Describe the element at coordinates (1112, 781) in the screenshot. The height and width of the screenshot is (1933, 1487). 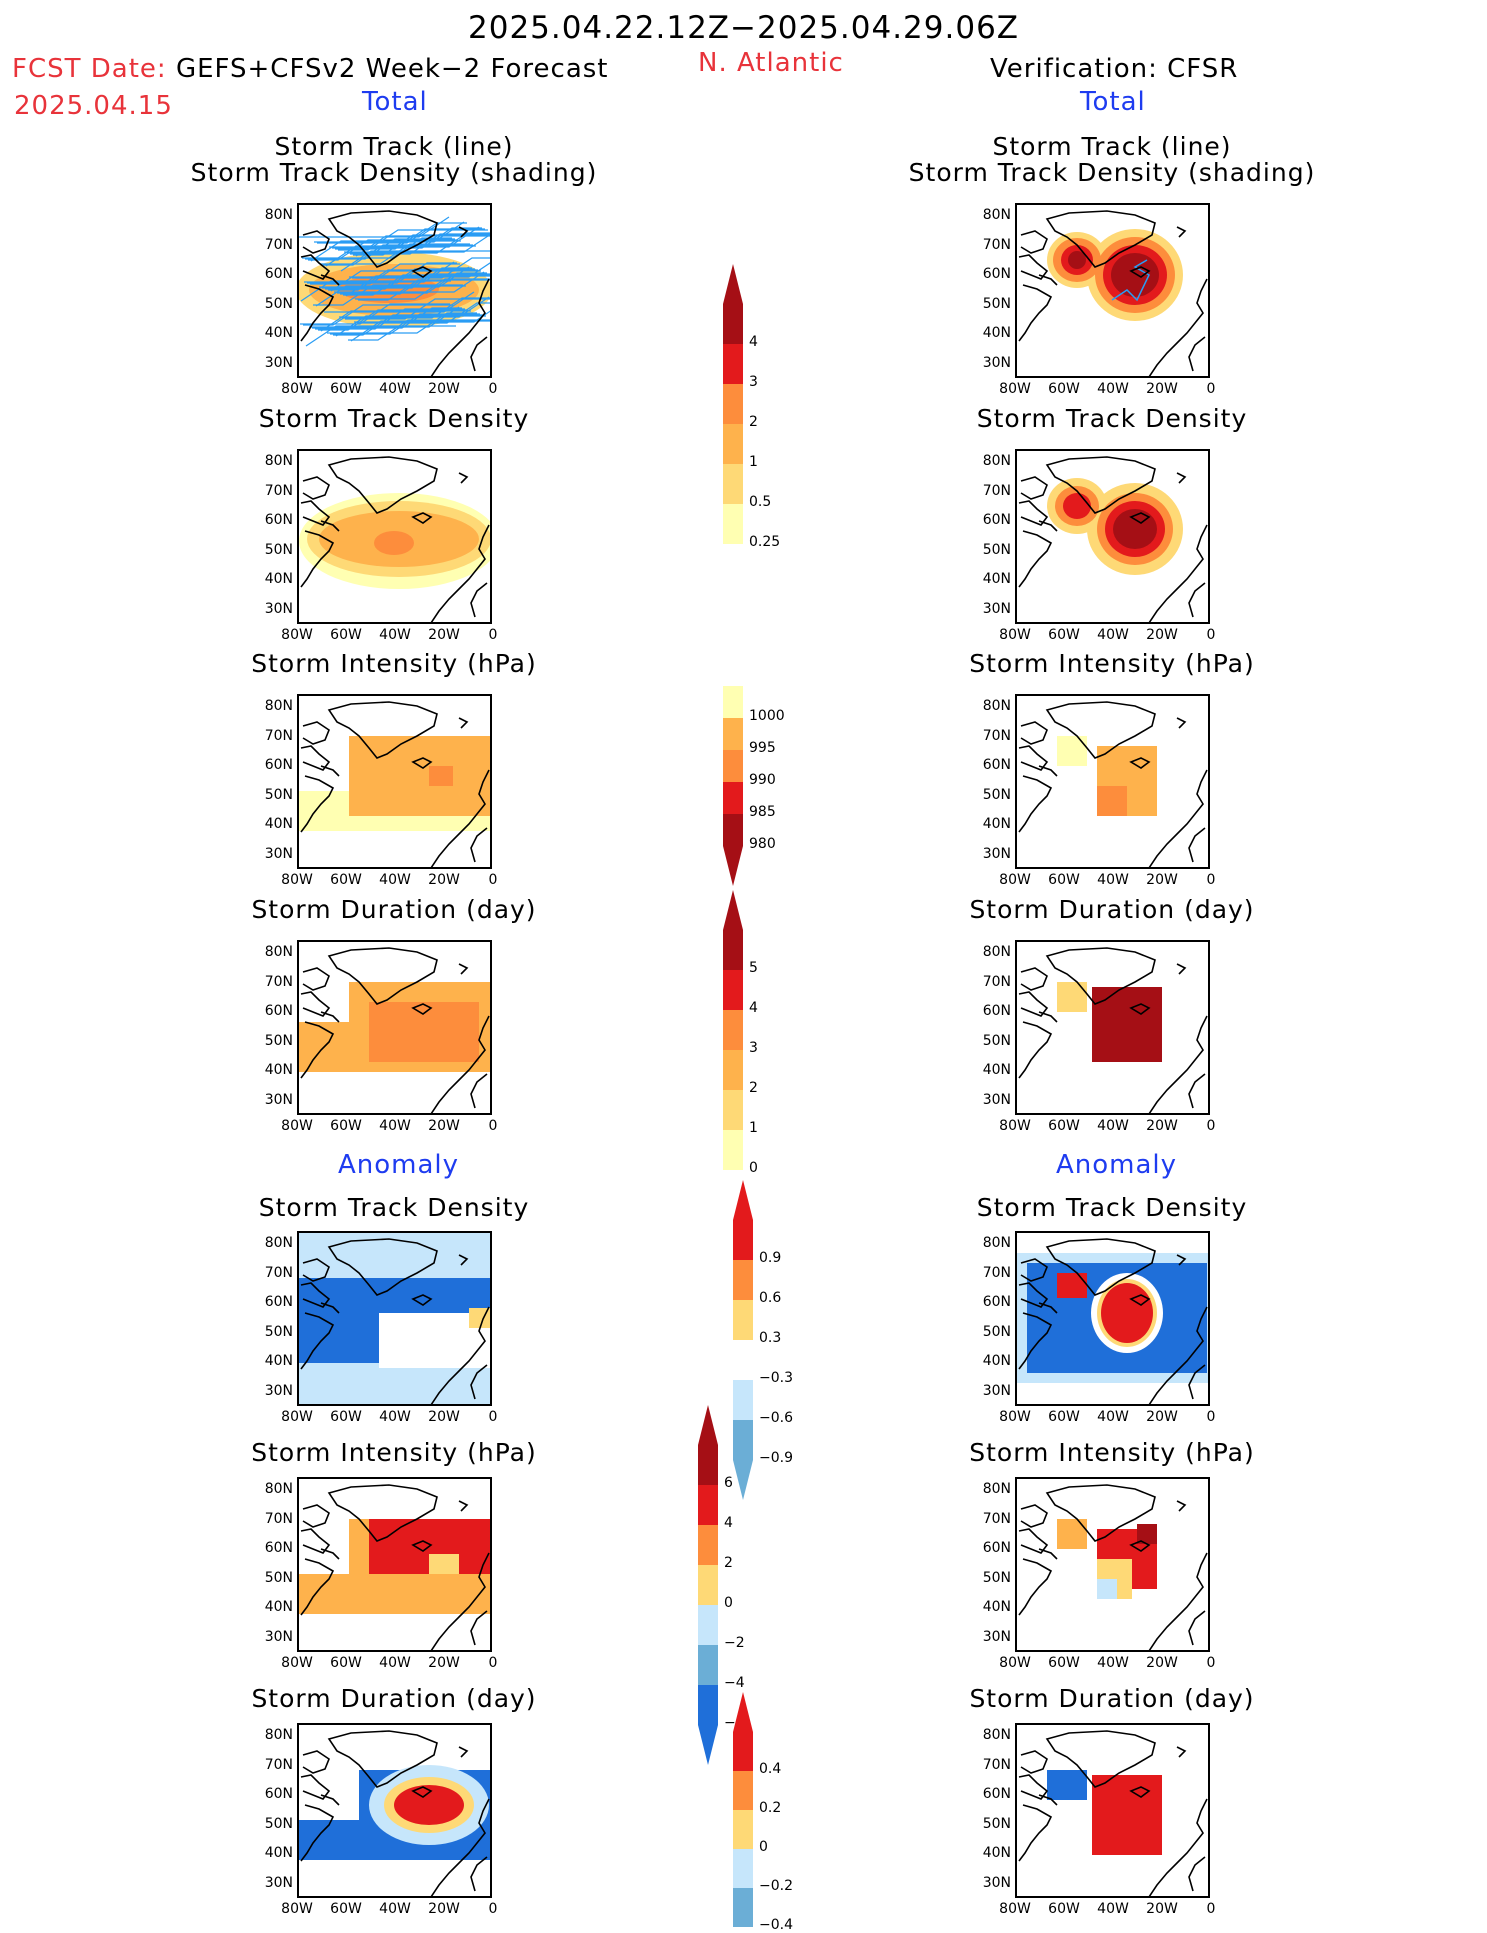
I see `map-right-intensity` at that location.